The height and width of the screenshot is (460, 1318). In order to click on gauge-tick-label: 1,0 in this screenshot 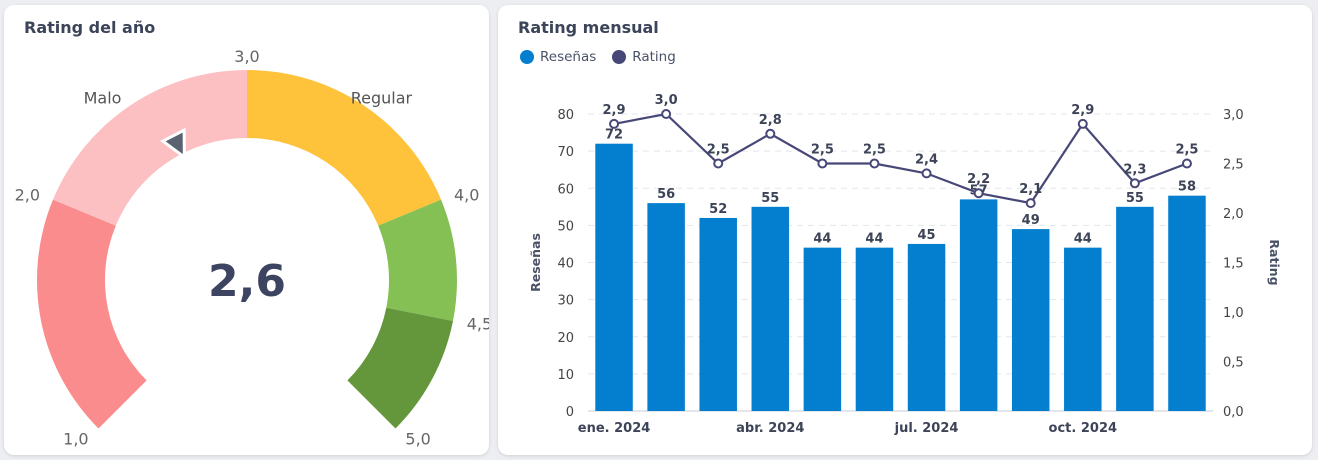, I will do `click(75, 438)`.